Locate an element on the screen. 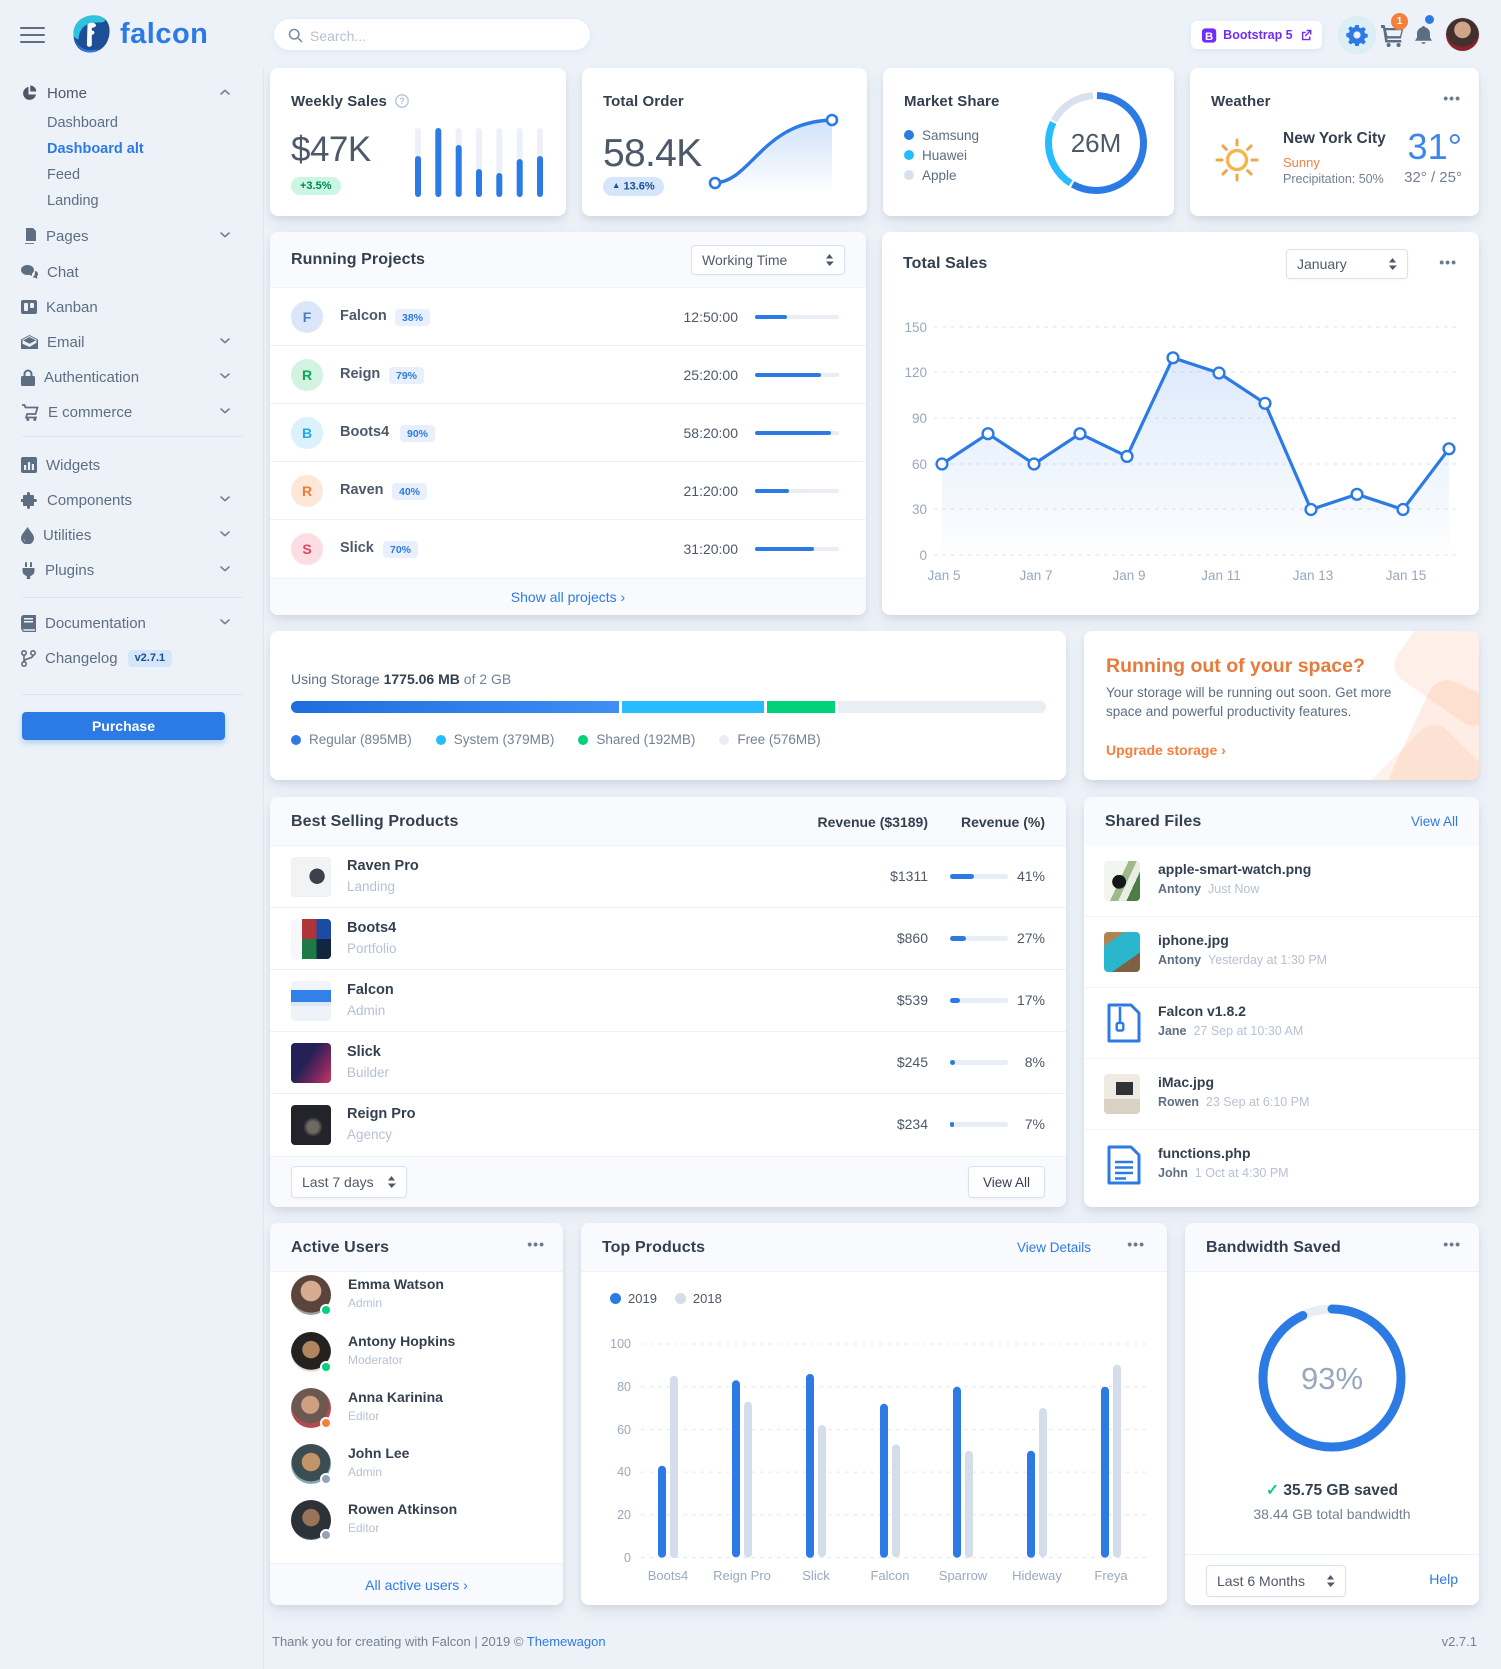 Image resolution: width=1501 pixels, height=1669 pixels. svg-text: Jan 11 is located at coordinates (1221, 575).